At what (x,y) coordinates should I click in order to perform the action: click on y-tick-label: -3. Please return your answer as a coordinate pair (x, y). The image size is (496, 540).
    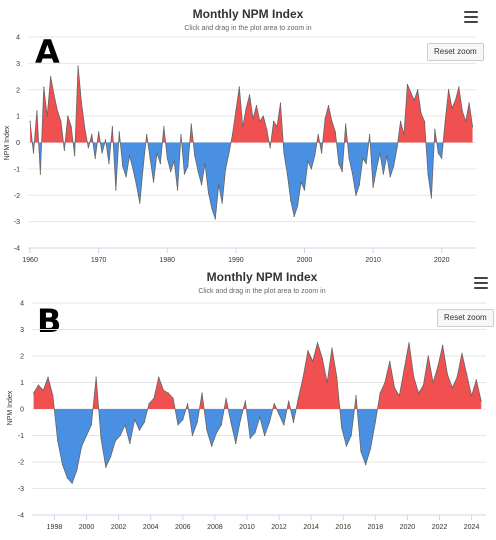
    Looking at the image, I should click on (17, 222).